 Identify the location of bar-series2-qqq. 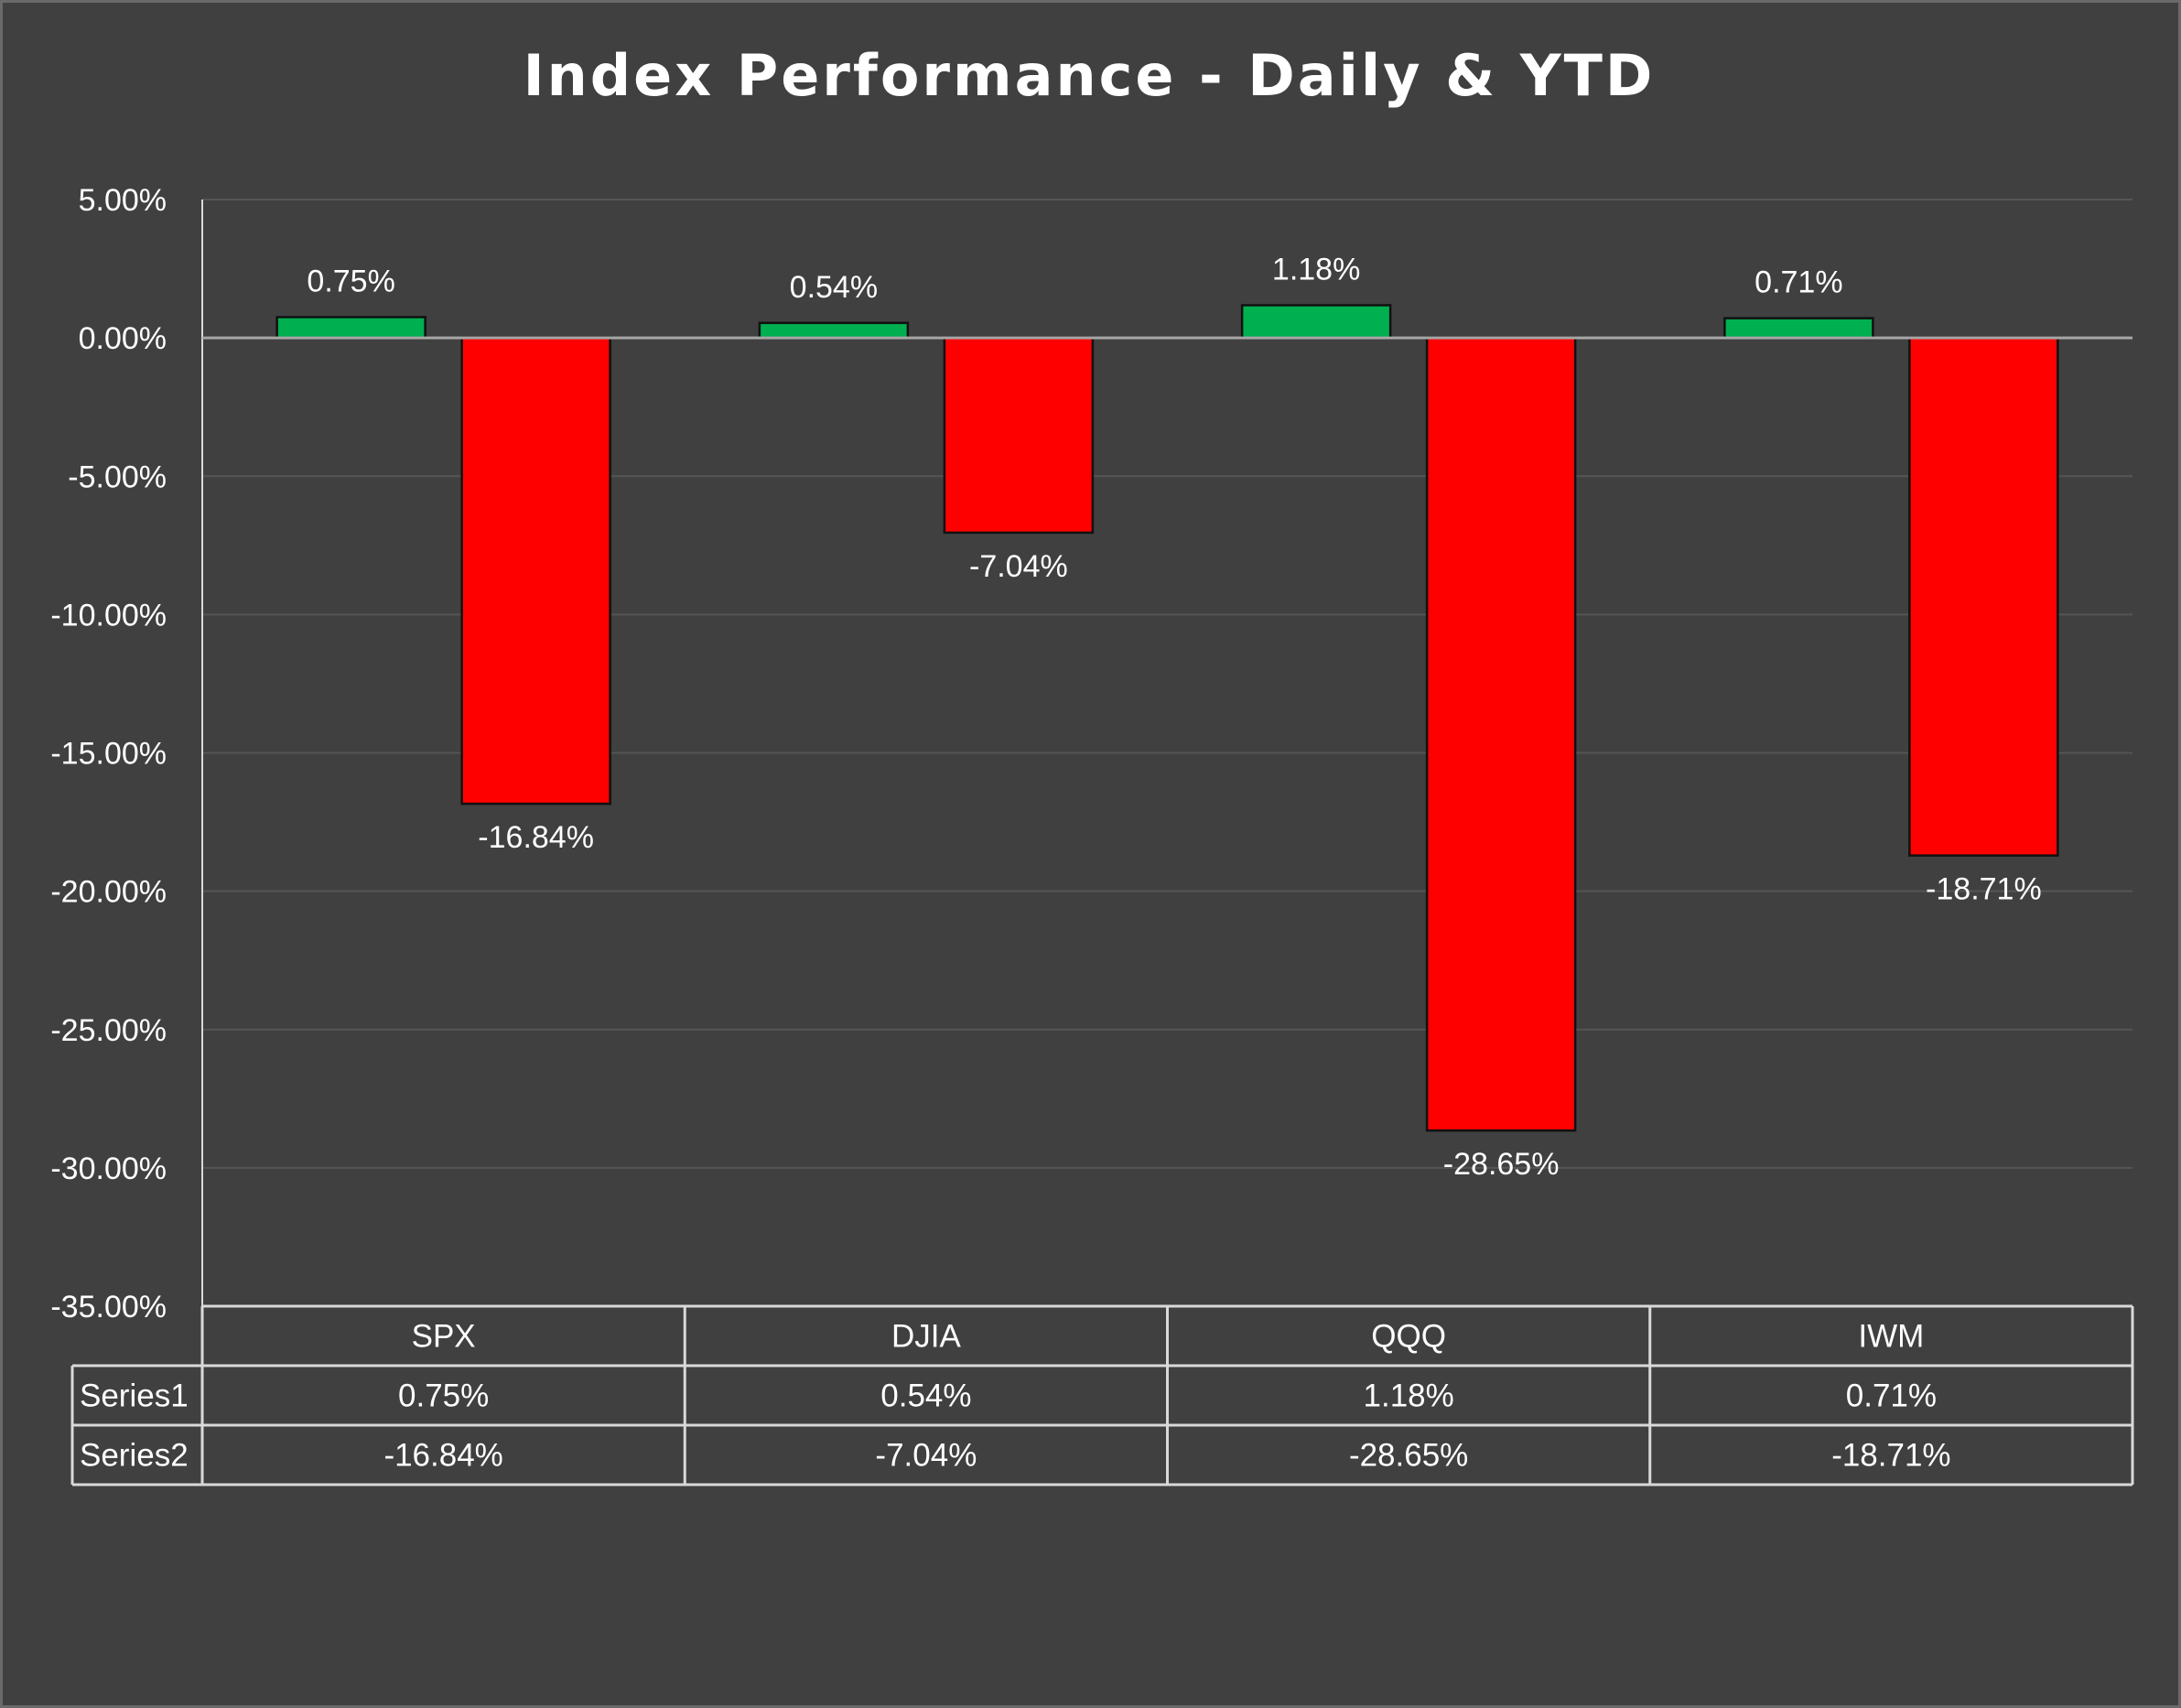
(1501, 734).